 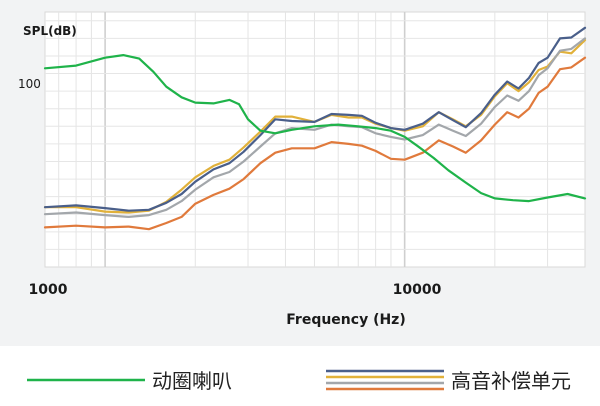 What do you see at coordinates (417, 290) in the screenshot?
I see `x-tick-label-10000: 10000` at bounding box center [417, 290].